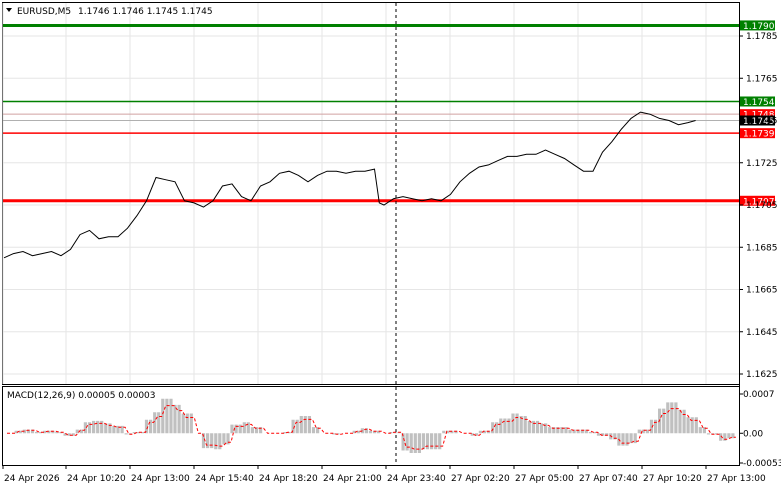 The width and height of the screenshot is (781, 489). I want to click on time-tick-label: 24 Apr 23:40, so click(416, 479).